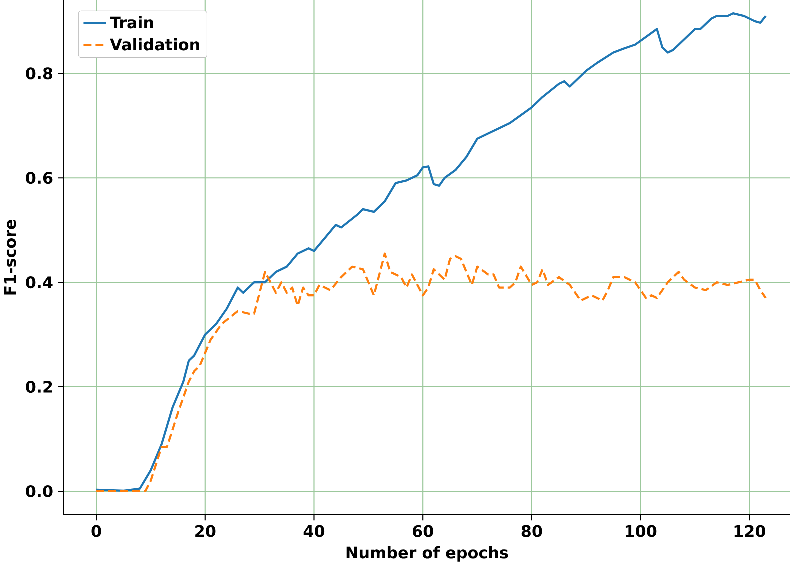  What do you see at coordinates (132, 22) in the screenshot?
I see `legend-label: Train` at bounding box center [132, 22].